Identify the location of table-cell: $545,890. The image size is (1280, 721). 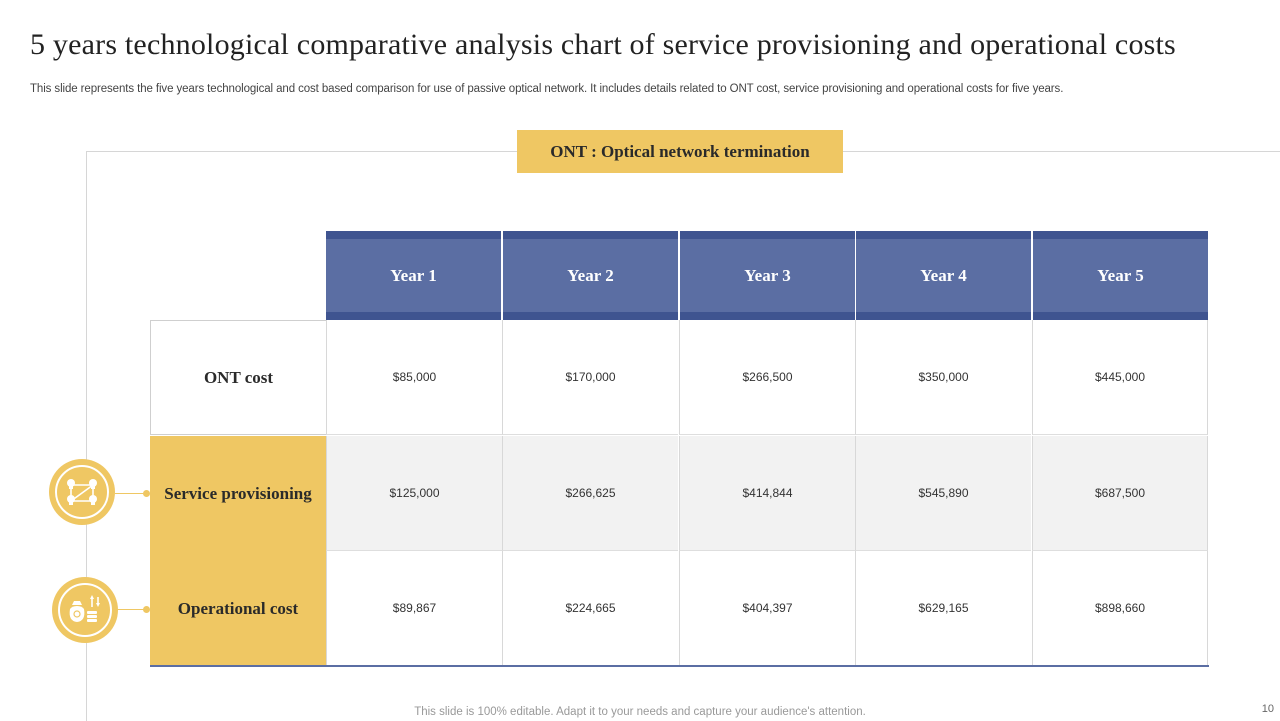
(943, 493).